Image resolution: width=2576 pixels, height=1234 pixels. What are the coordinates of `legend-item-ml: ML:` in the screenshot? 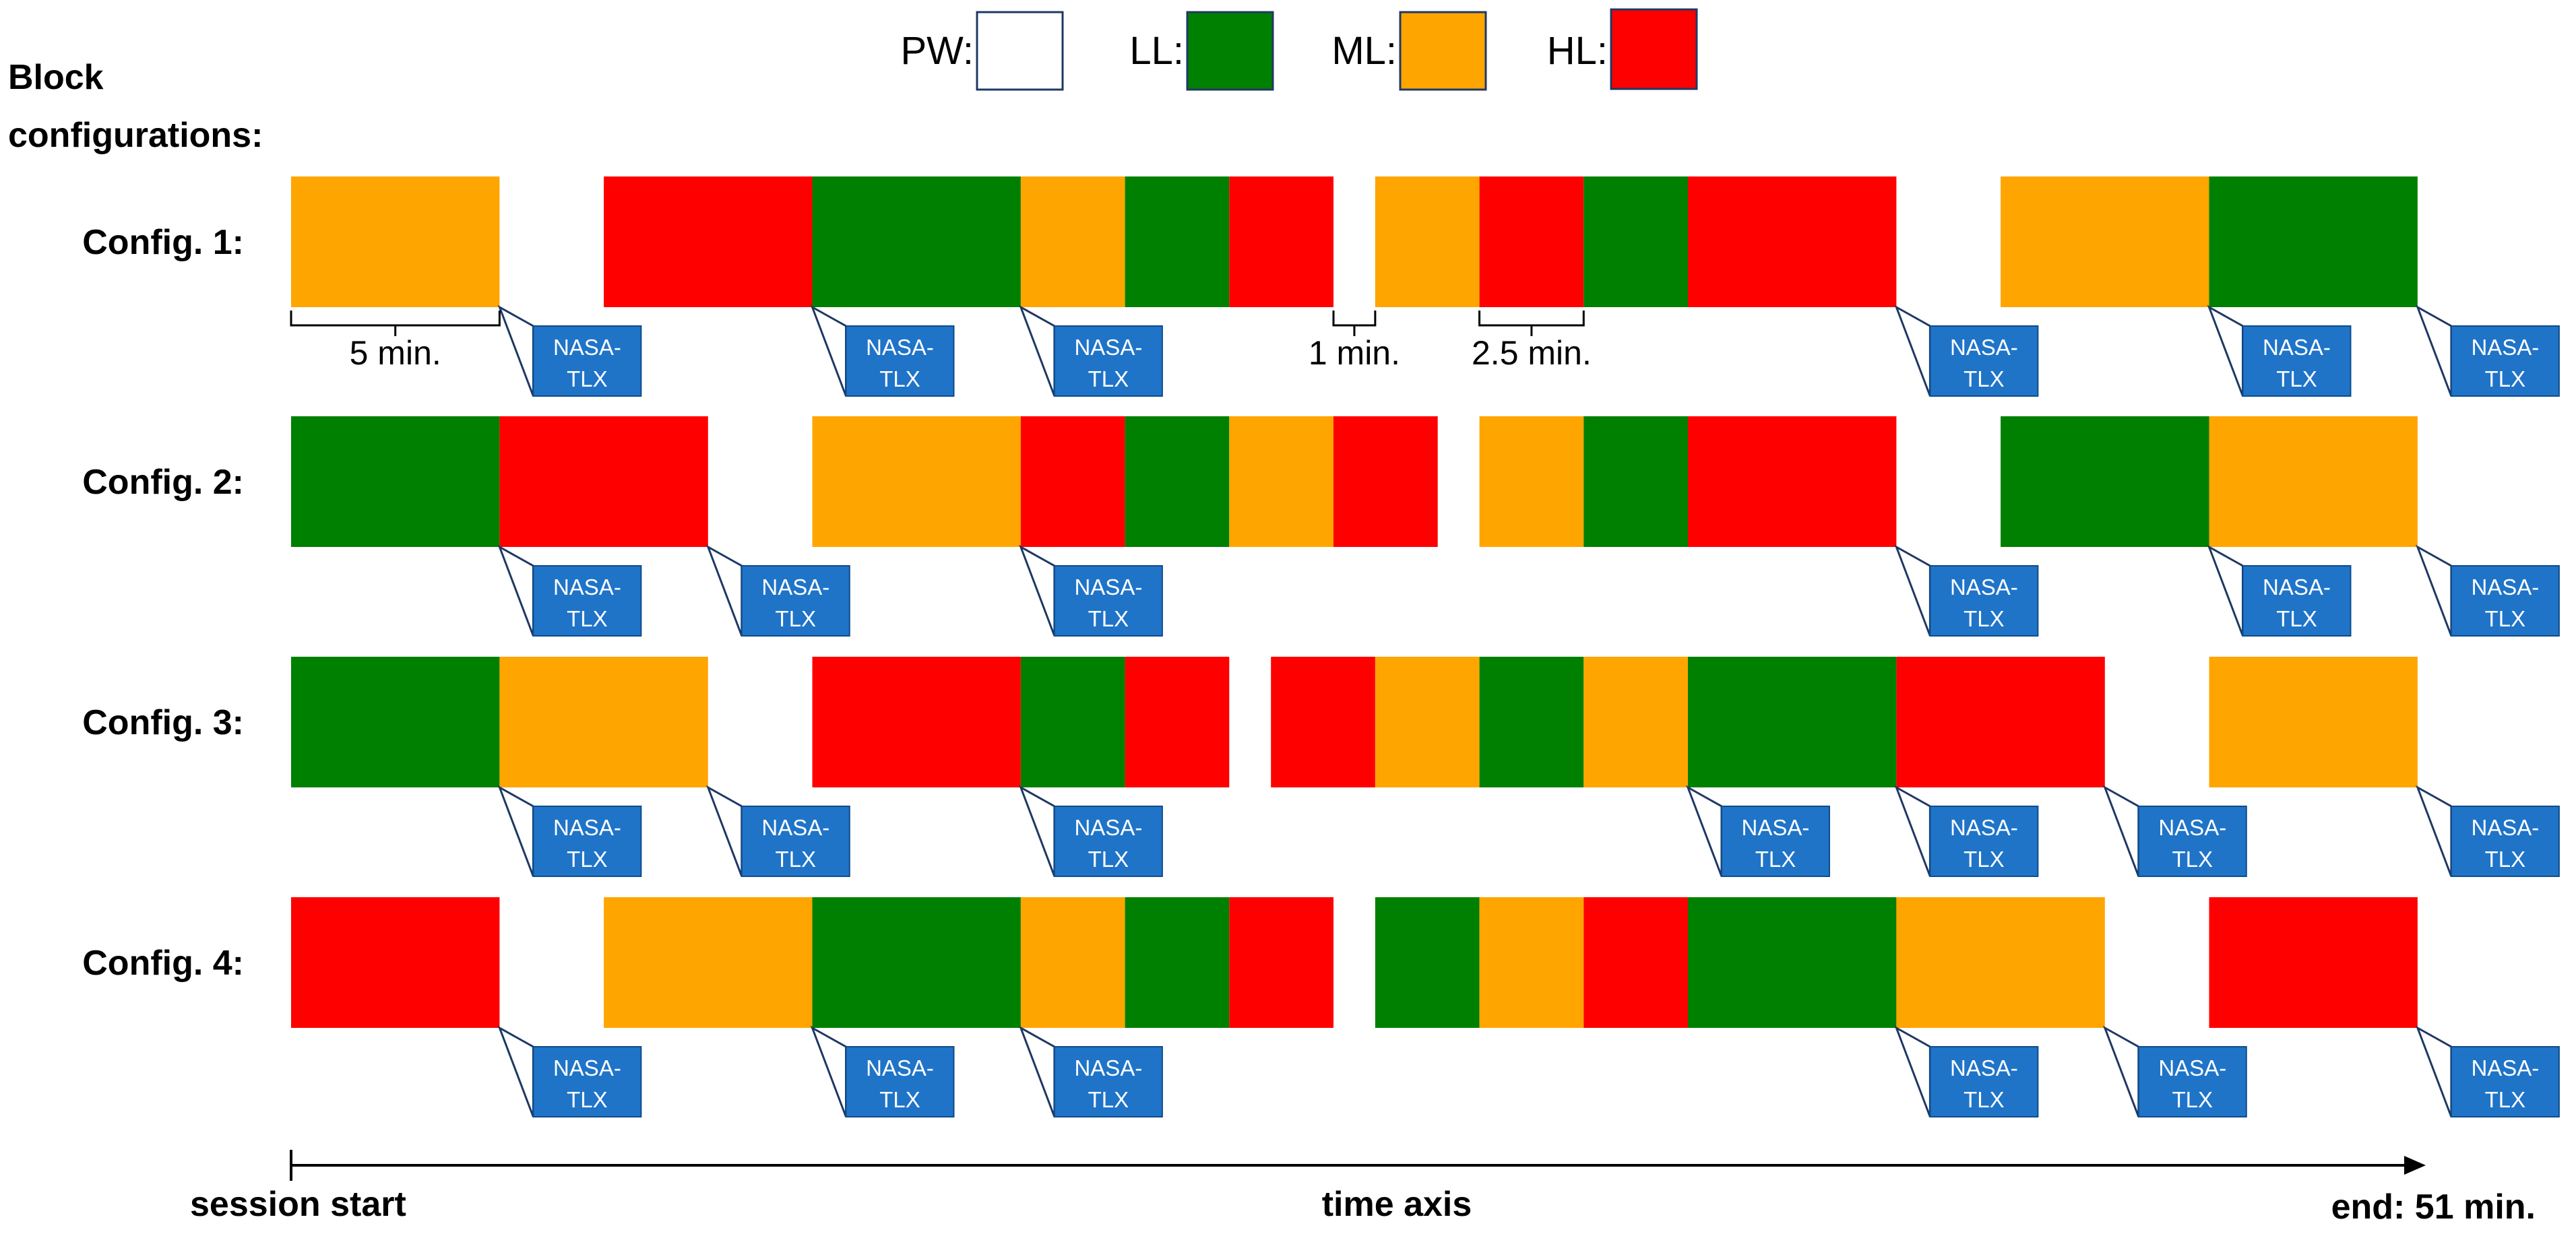 It's located at (1409, 51).